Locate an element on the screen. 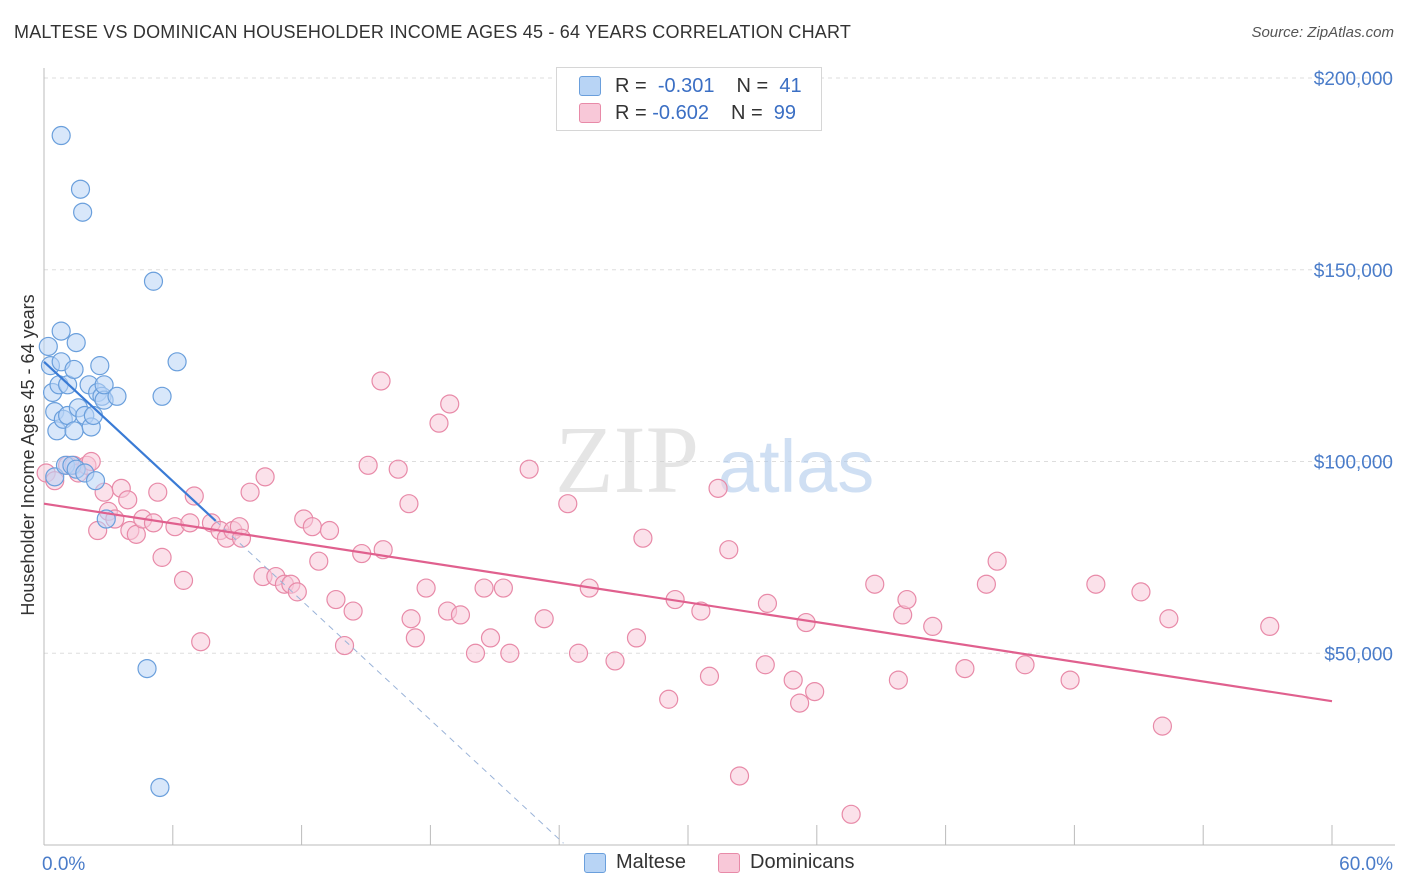 This screenshot has width=1406, height=892. series-swatch-dominicans is located at coordinates (729, 862).